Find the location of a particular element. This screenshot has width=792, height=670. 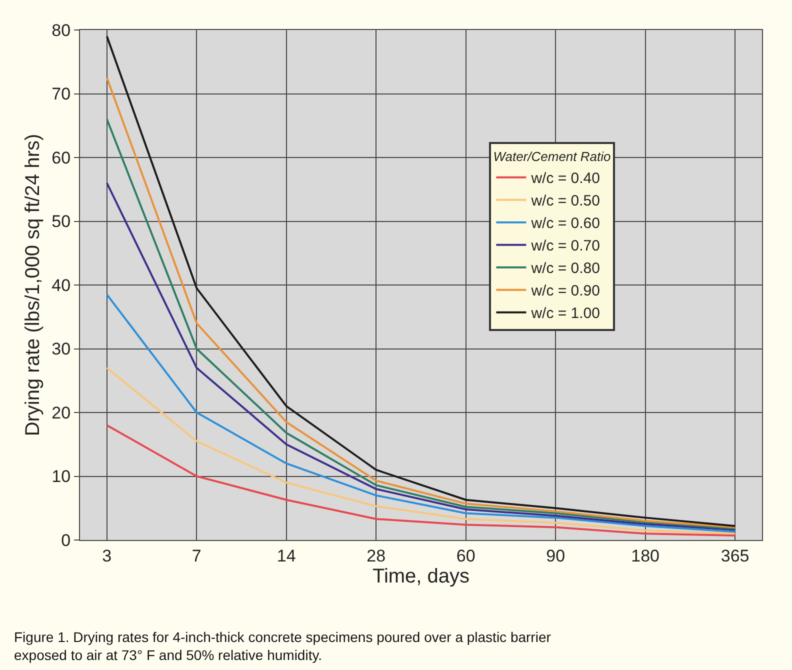

x-tick-label: 60 is located at coordinates (466, 556).